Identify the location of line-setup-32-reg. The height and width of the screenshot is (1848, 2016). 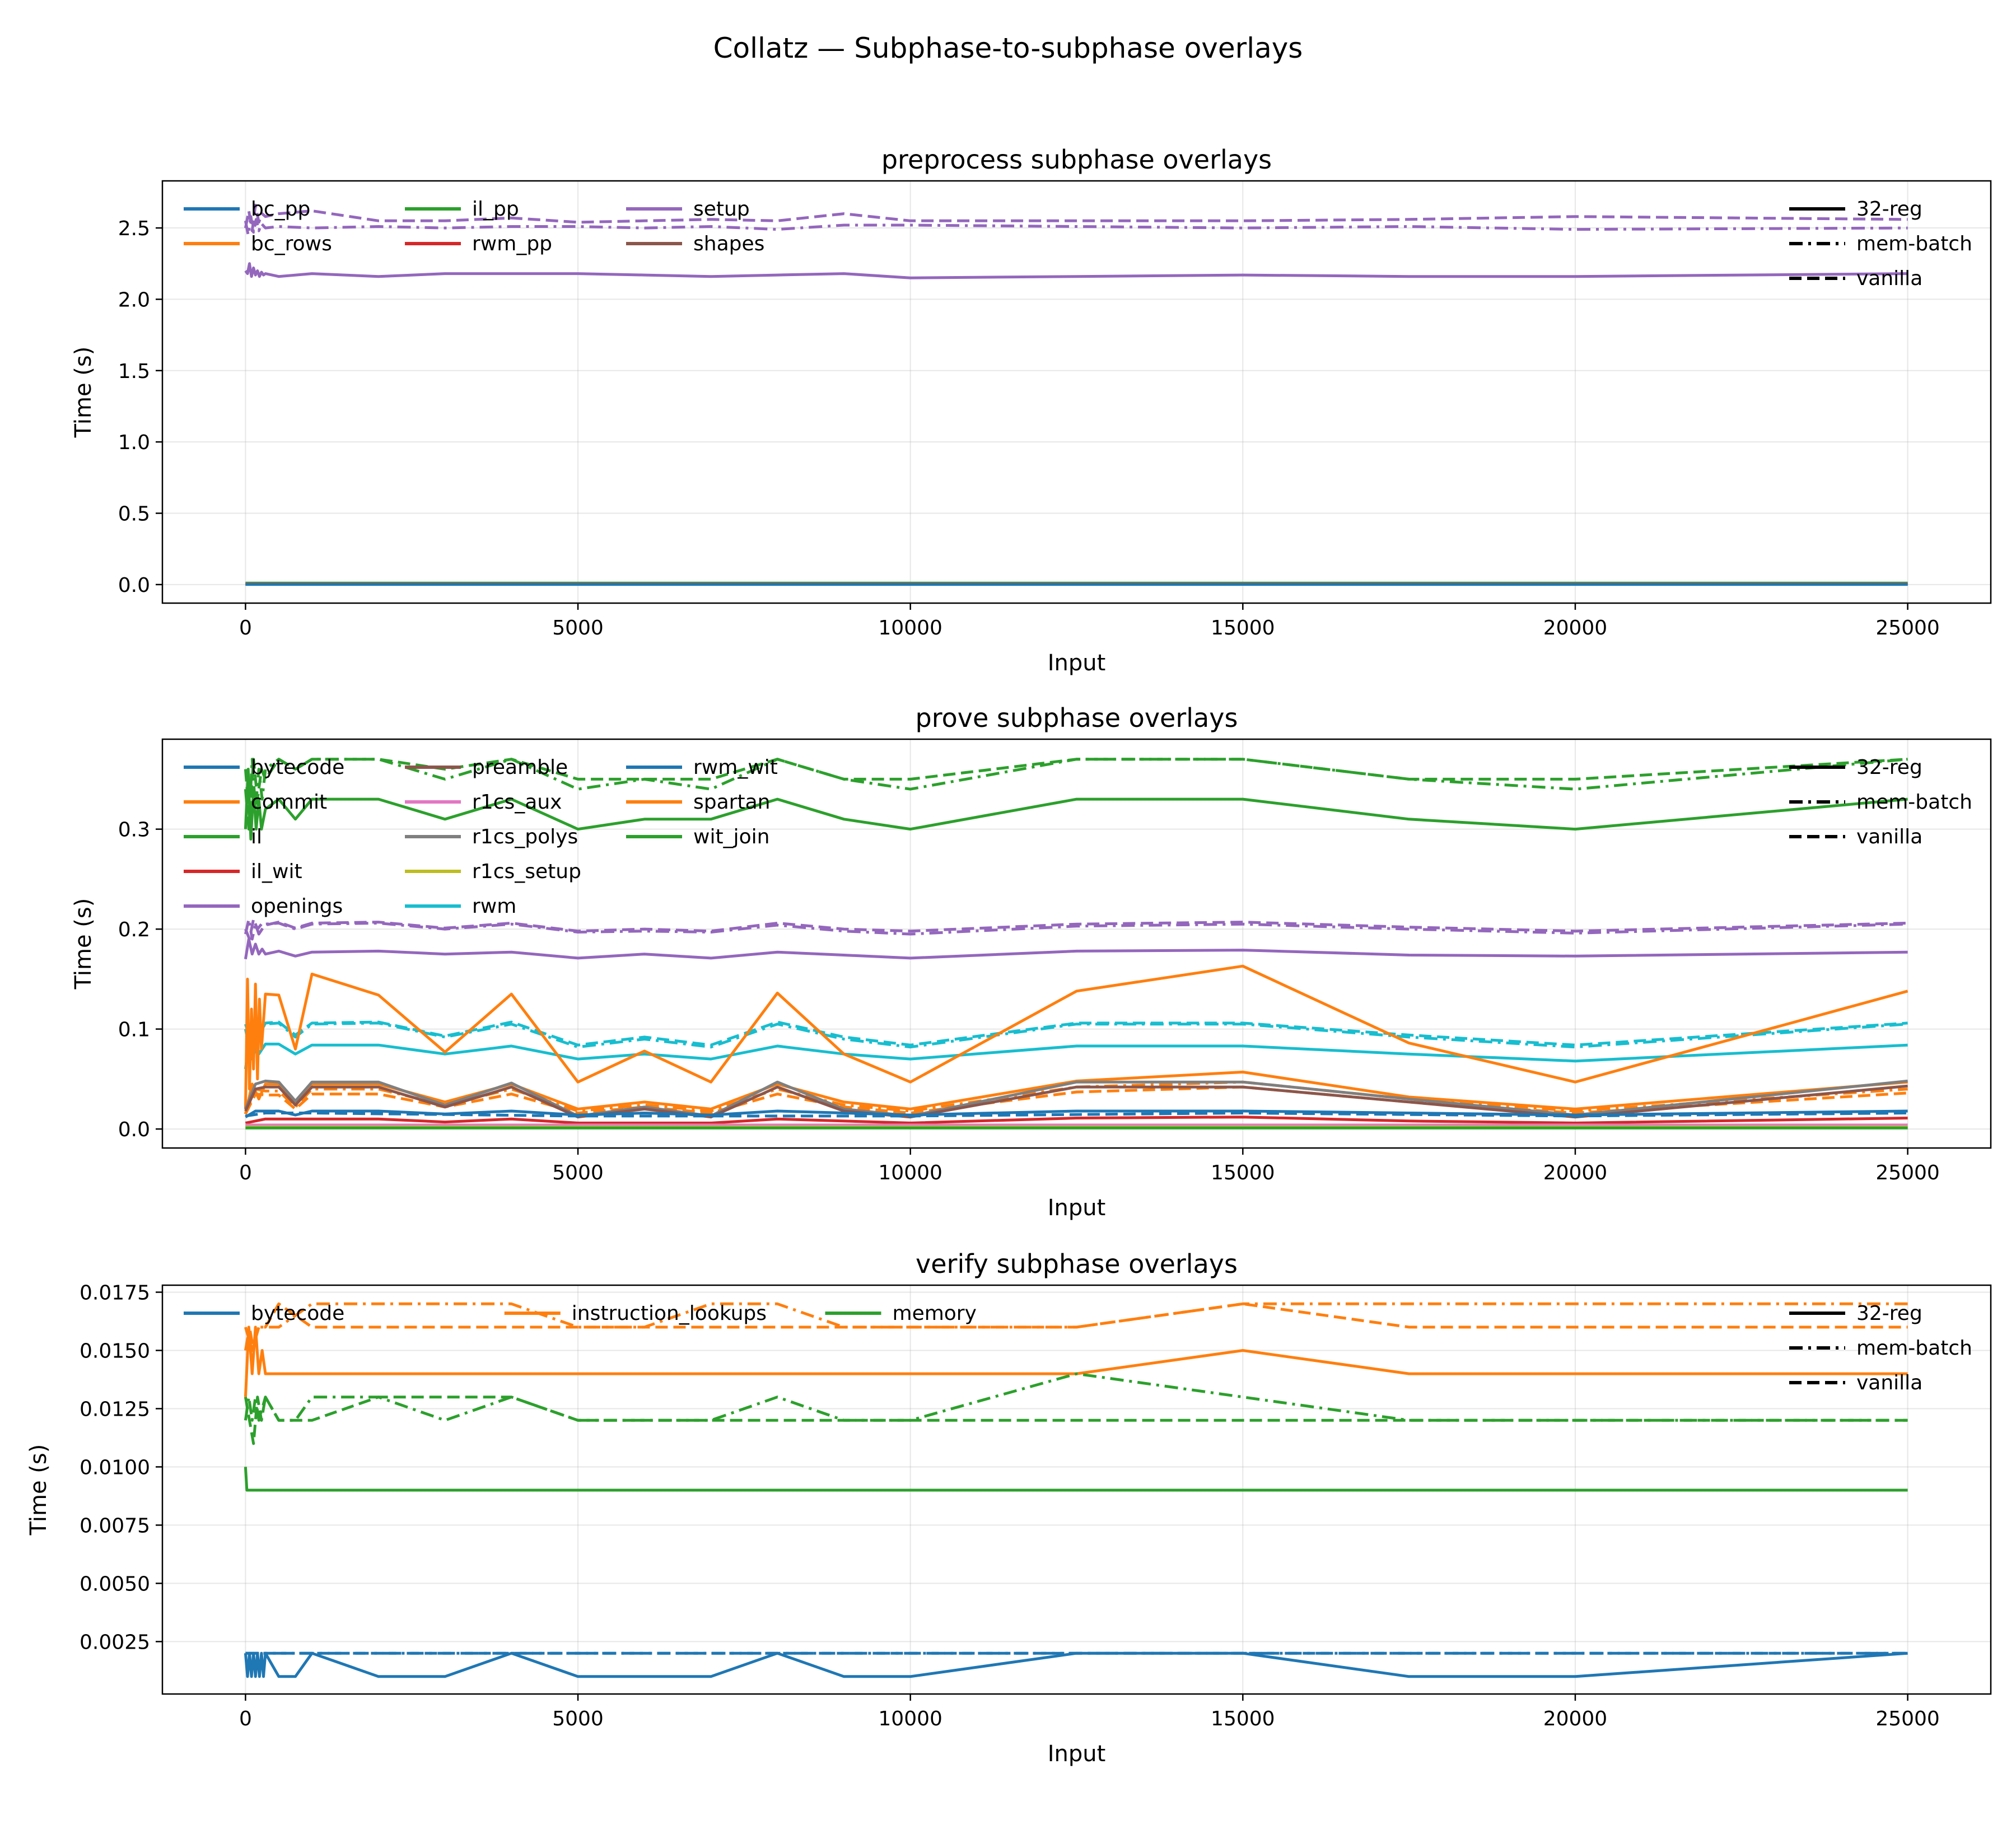
(1076, 271).